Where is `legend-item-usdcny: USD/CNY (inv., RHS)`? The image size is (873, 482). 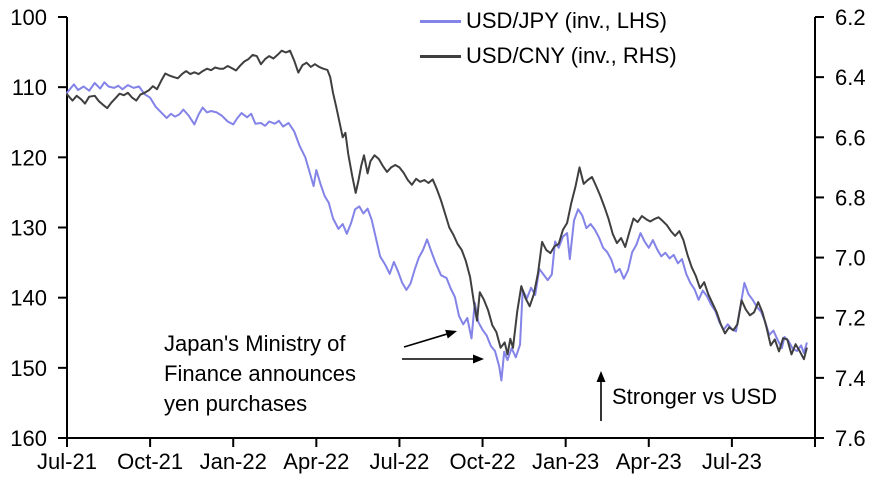
legend-item-usdcny: USD/CNY (inv., RHS) is located at coordinates (548, 55).